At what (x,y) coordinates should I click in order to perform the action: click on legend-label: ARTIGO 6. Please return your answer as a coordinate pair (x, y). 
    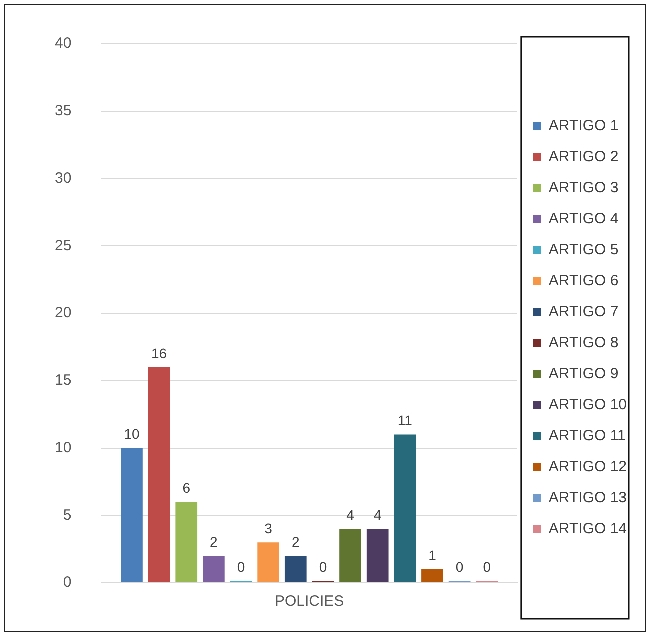
    Looking at the image, I should click on (583, 281).